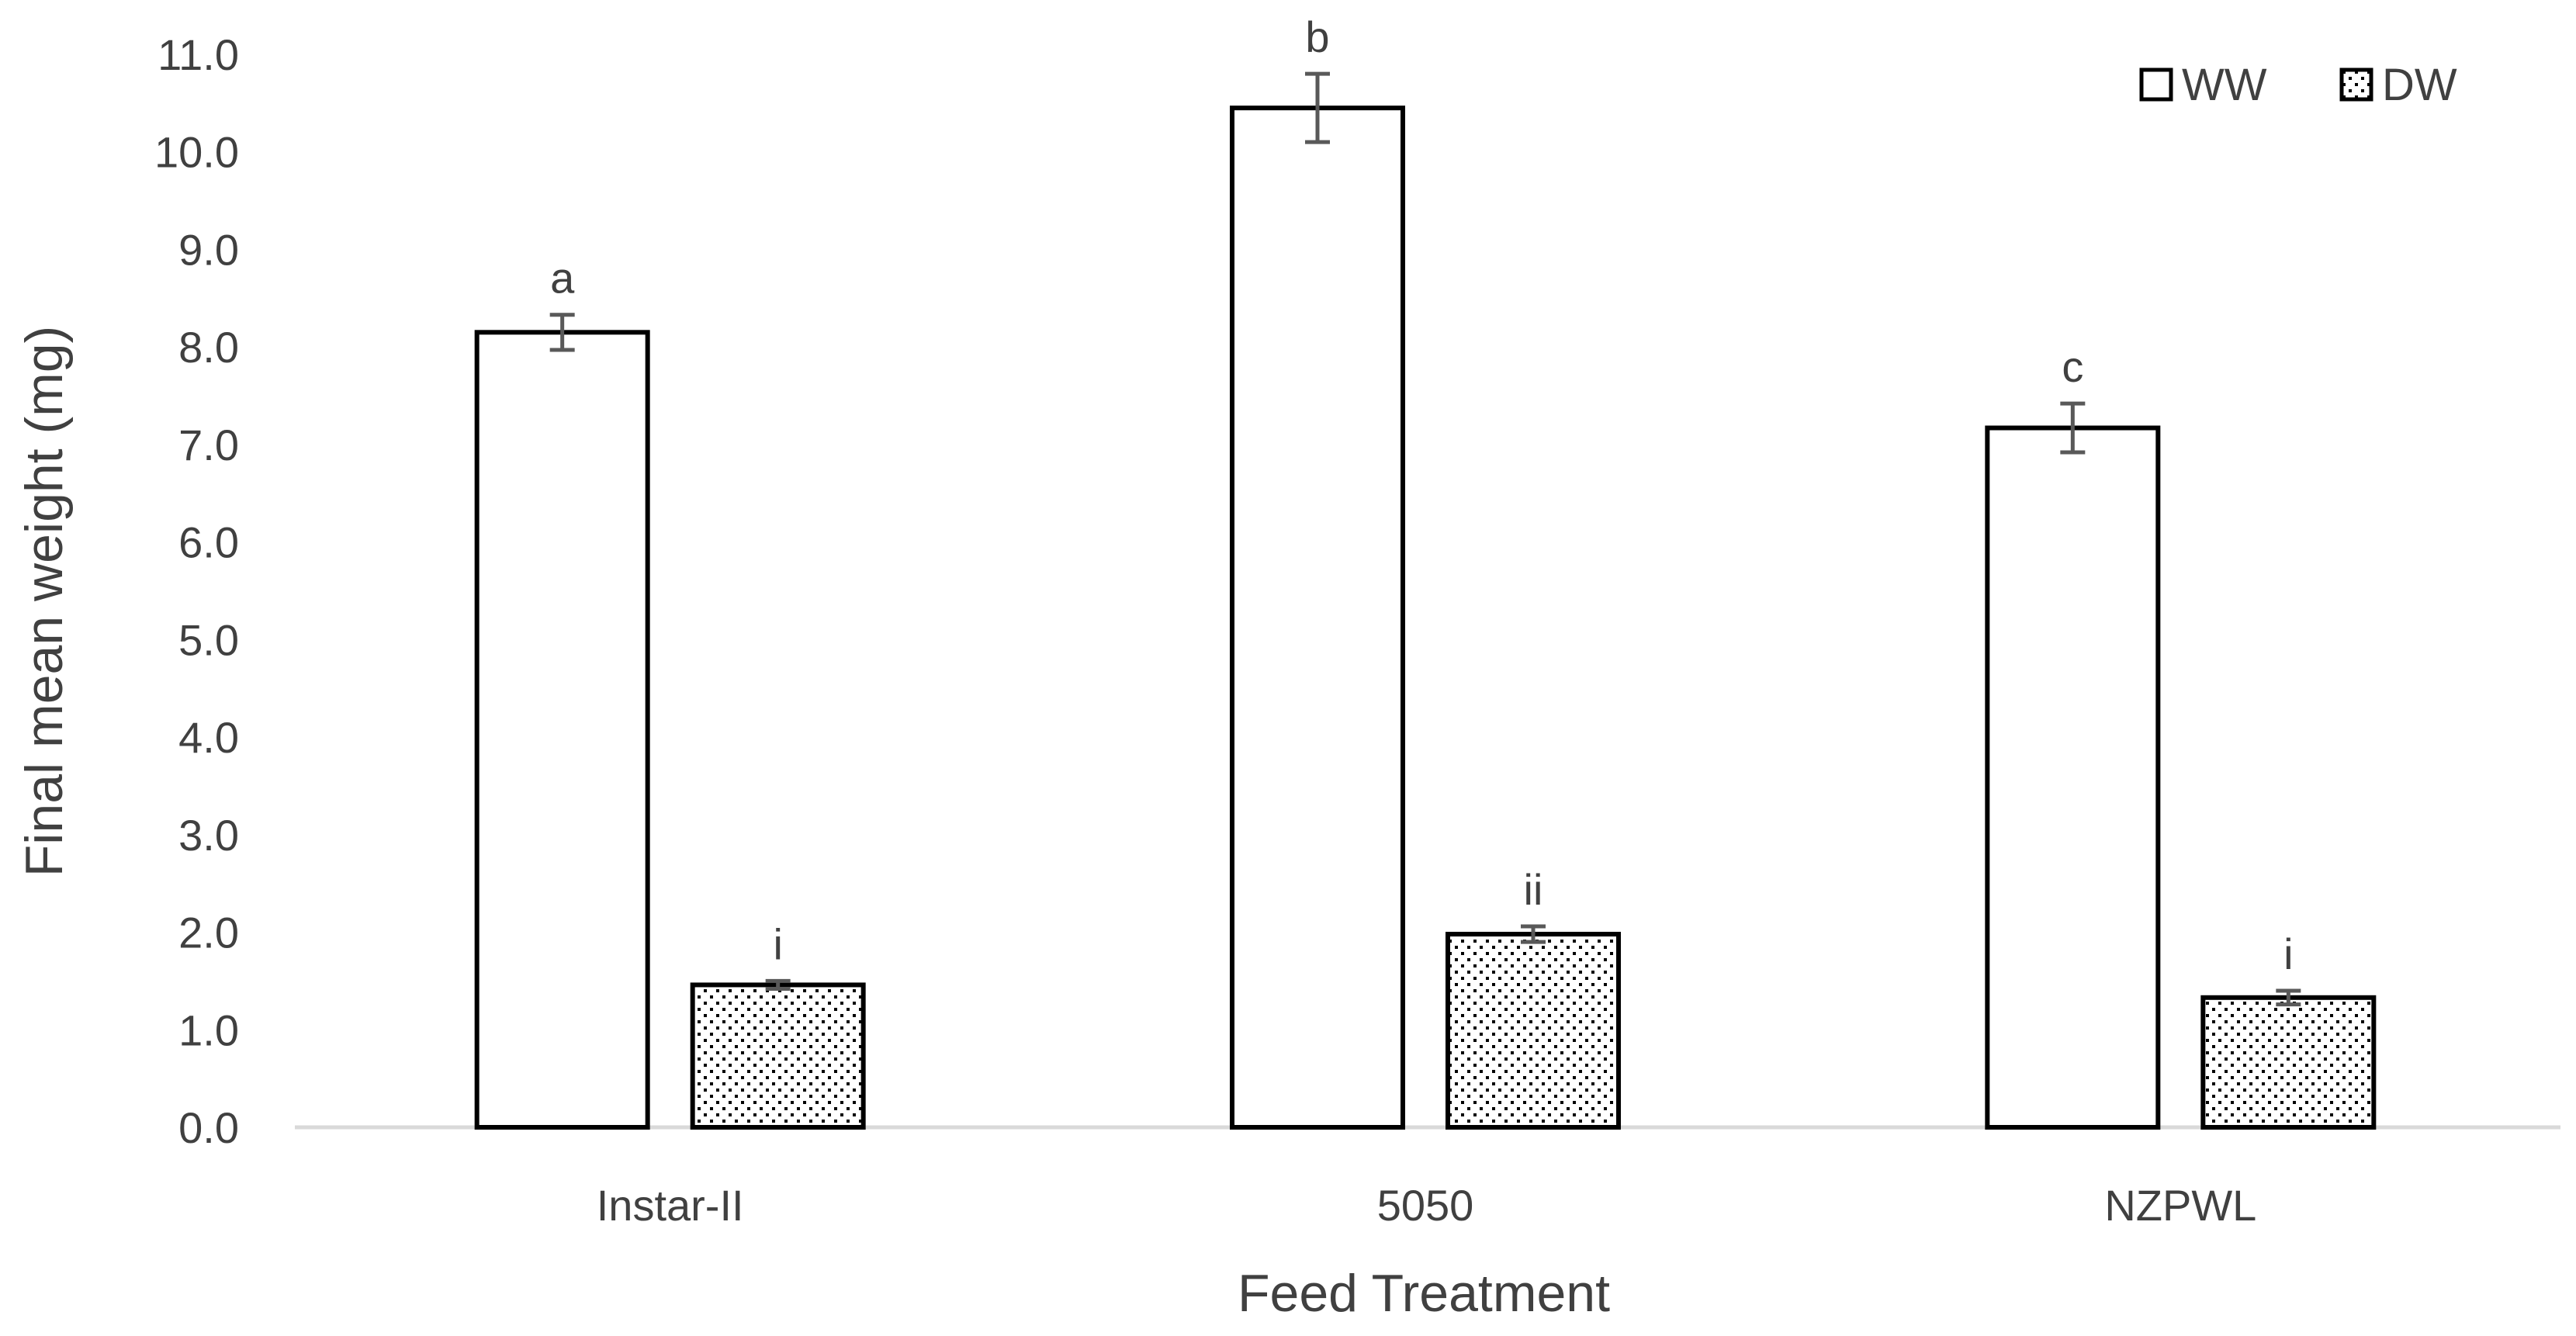 Image resolution: width=2576 pixels, height=1336 pixels. I want to click on x-tick-label: 5050, so click(1425, 1205).